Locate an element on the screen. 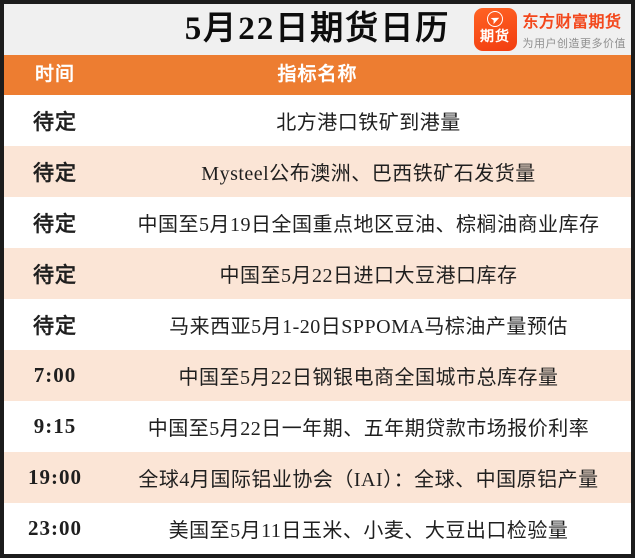 Image resolution: width=635 pixels, height=558 pixels. row-time: 9:15 is located at coordinates (55, 426).